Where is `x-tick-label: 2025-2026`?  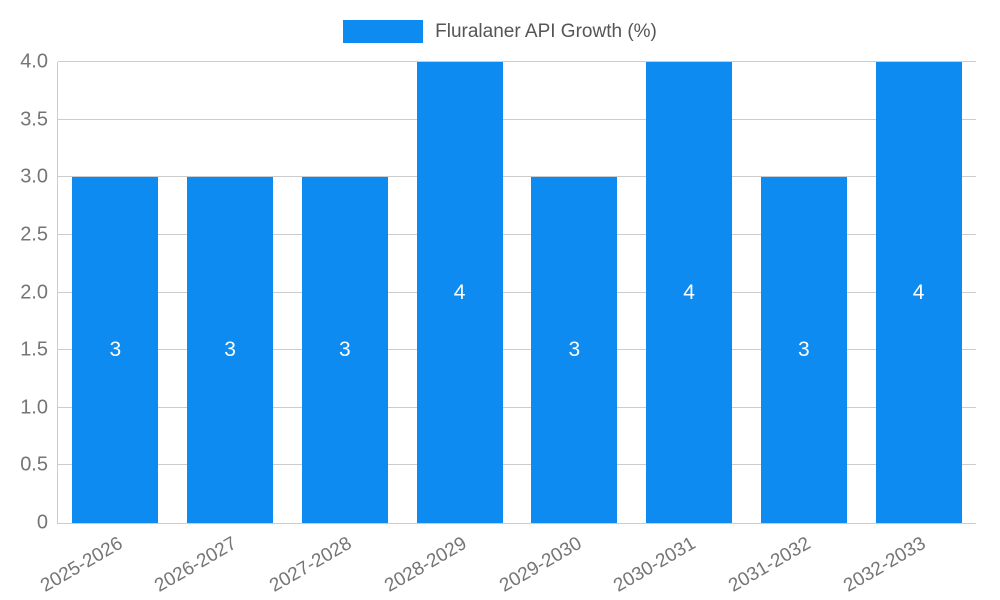 x-tick-label: 2025-2026 is located at coordinates (81, 565).